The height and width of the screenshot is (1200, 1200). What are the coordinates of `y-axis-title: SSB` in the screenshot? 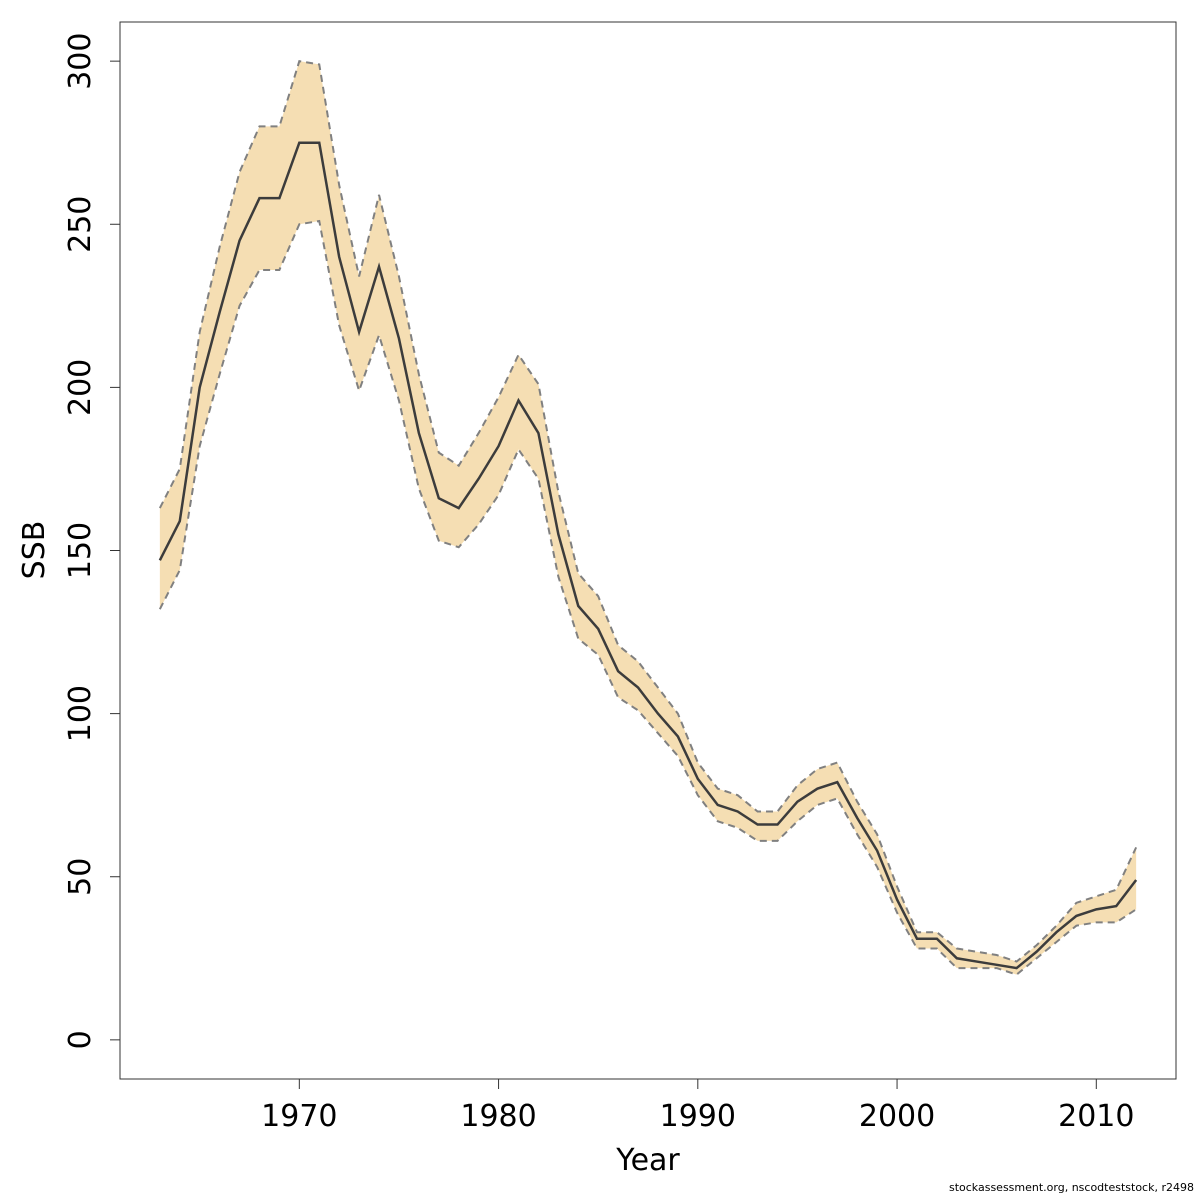 It's located at (34, 550).